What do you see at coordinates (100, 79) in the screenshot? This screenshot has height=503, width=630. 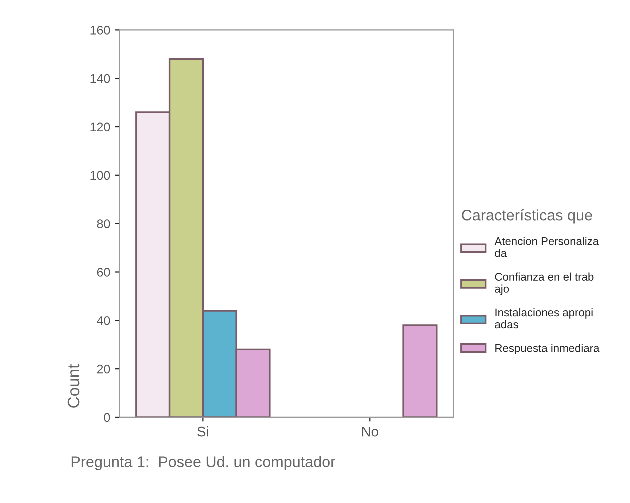 I see `y-tick-label: 140` at bounding box center [100, 79].